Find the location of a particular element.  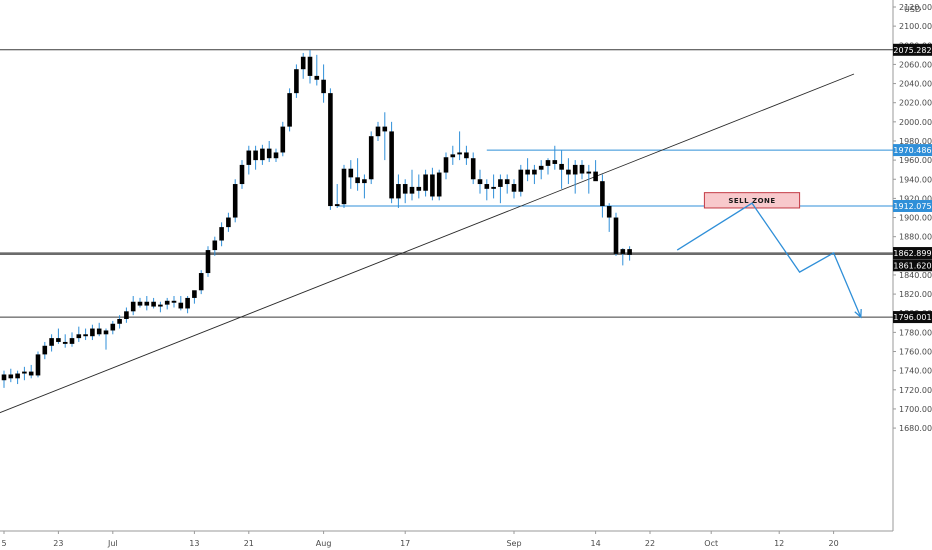

y-tick-label: 1700.000 is located at coordinates (915, 409).